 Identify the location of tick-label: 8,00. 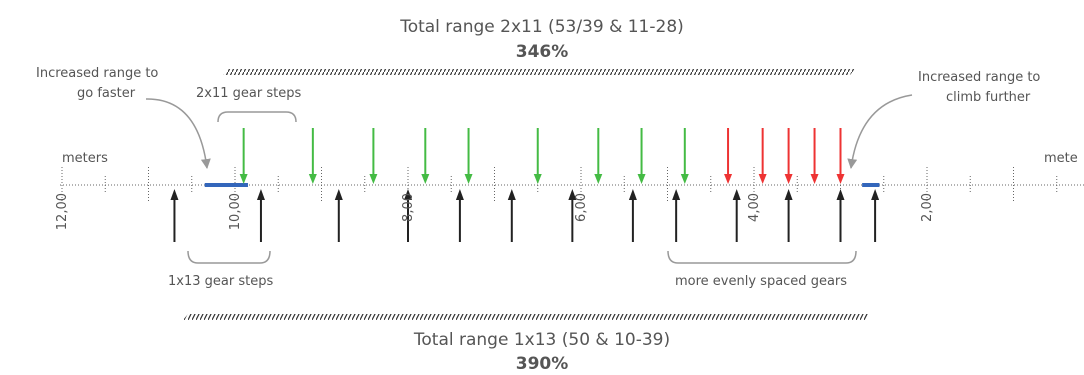
(408, 207).